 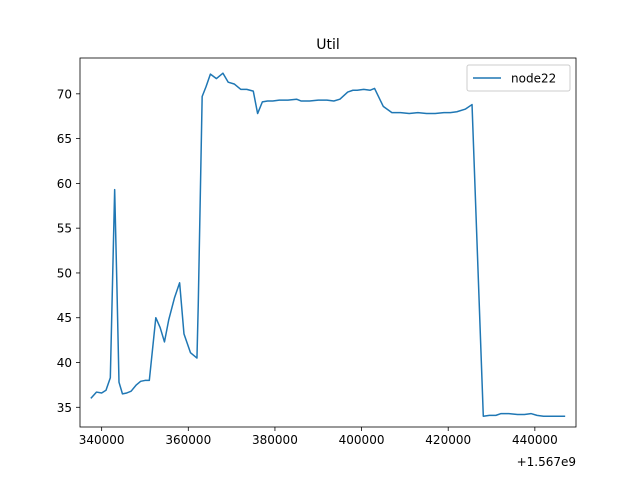 I want to click on y-tick-label: 55, so click(x=64, y=229).